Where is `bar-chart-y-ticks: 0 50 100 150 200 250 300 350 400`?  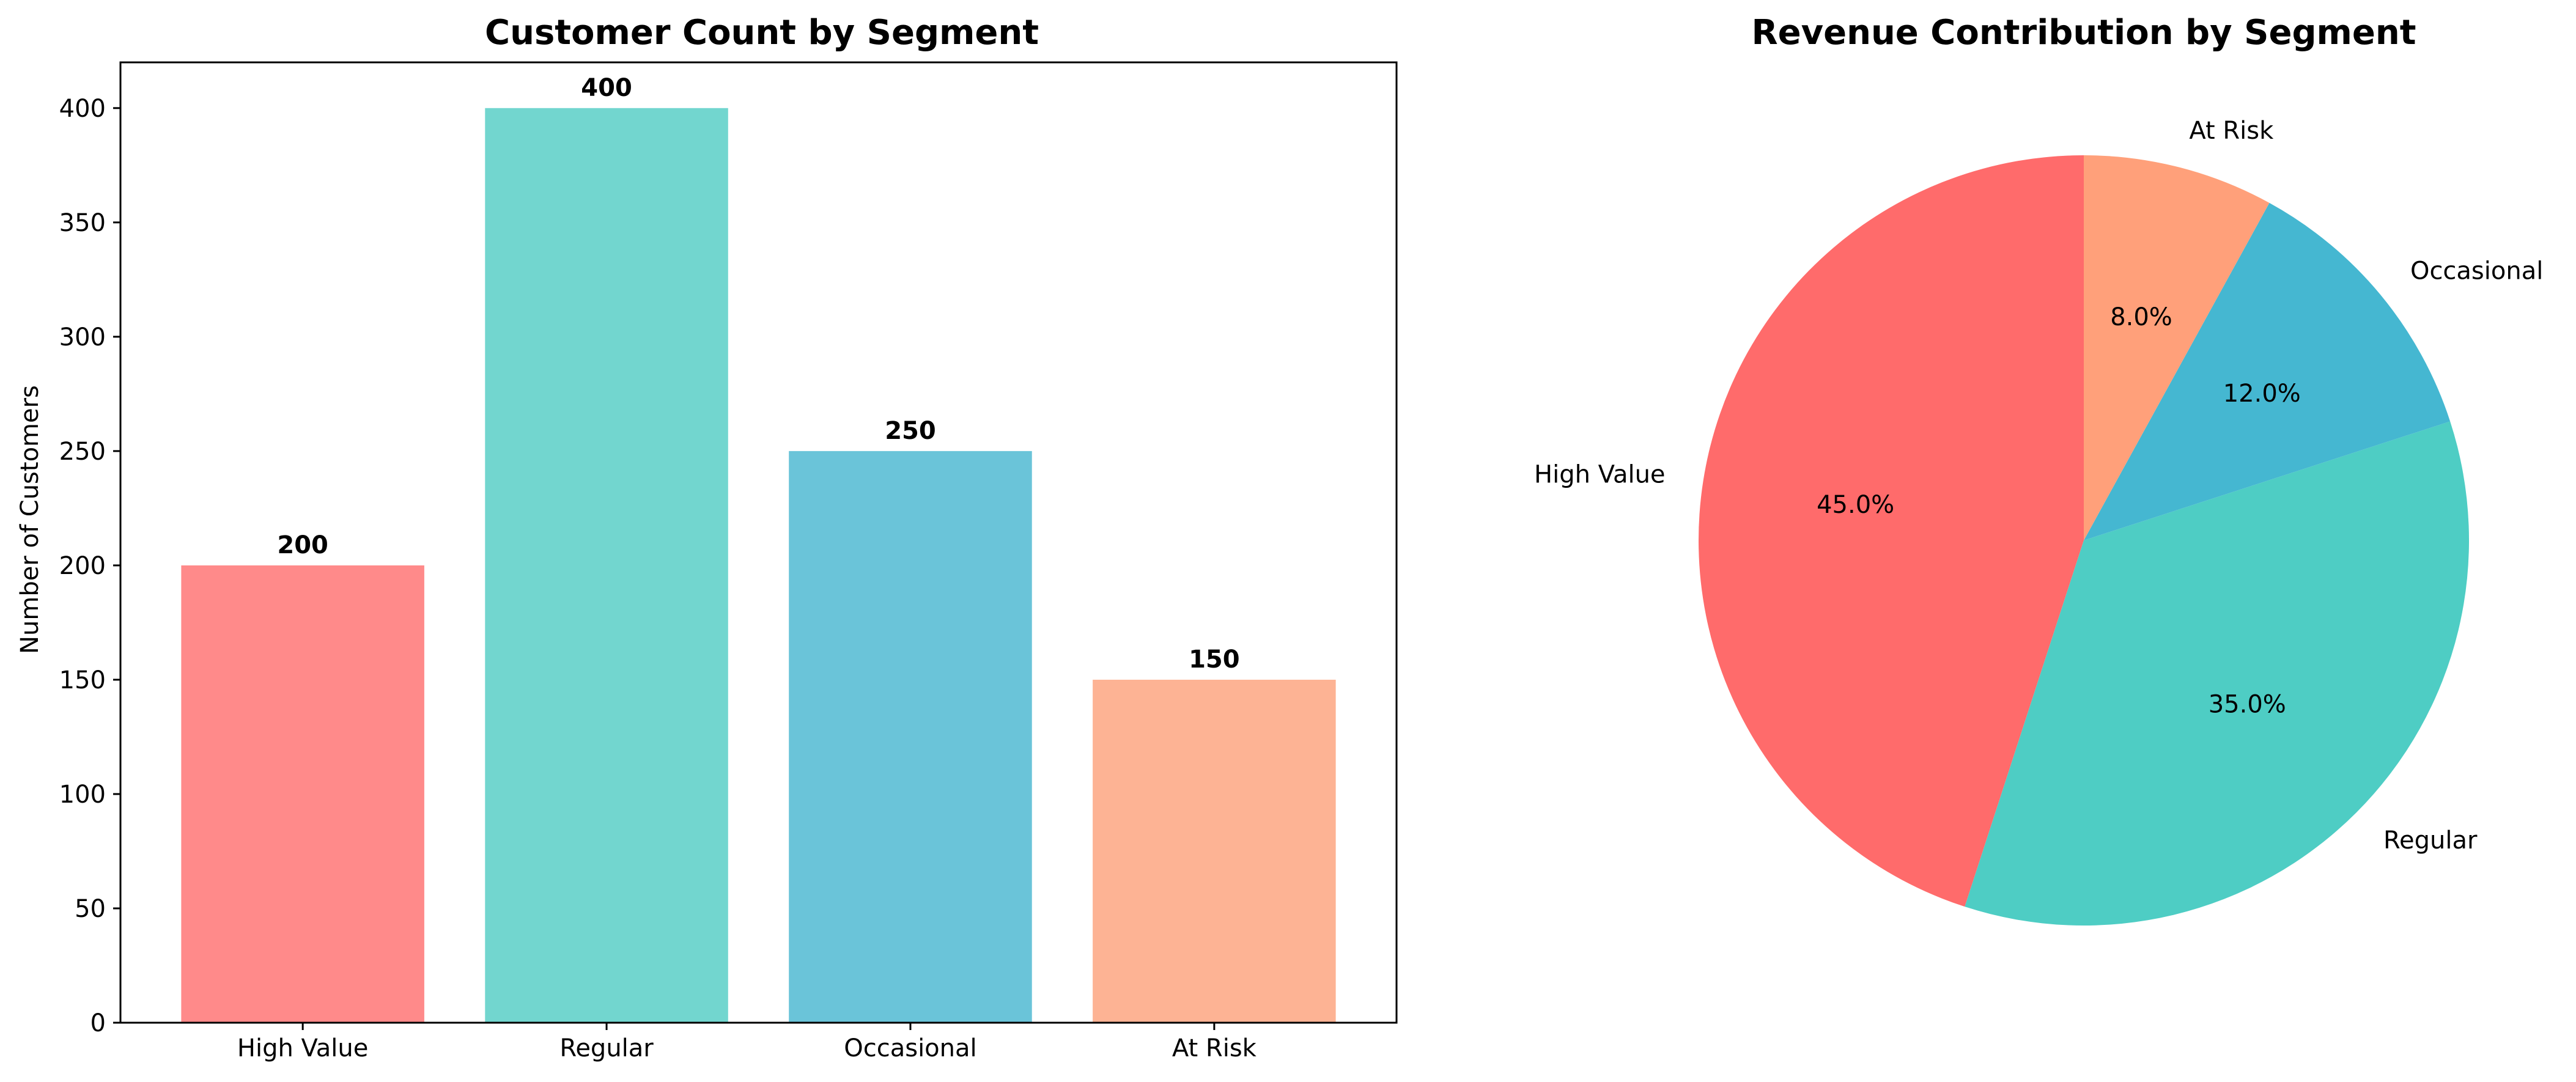 bar-chart-y-ticks: 0 50 100 150 200 250 300 350 400 is located at coordinates (89, 566).